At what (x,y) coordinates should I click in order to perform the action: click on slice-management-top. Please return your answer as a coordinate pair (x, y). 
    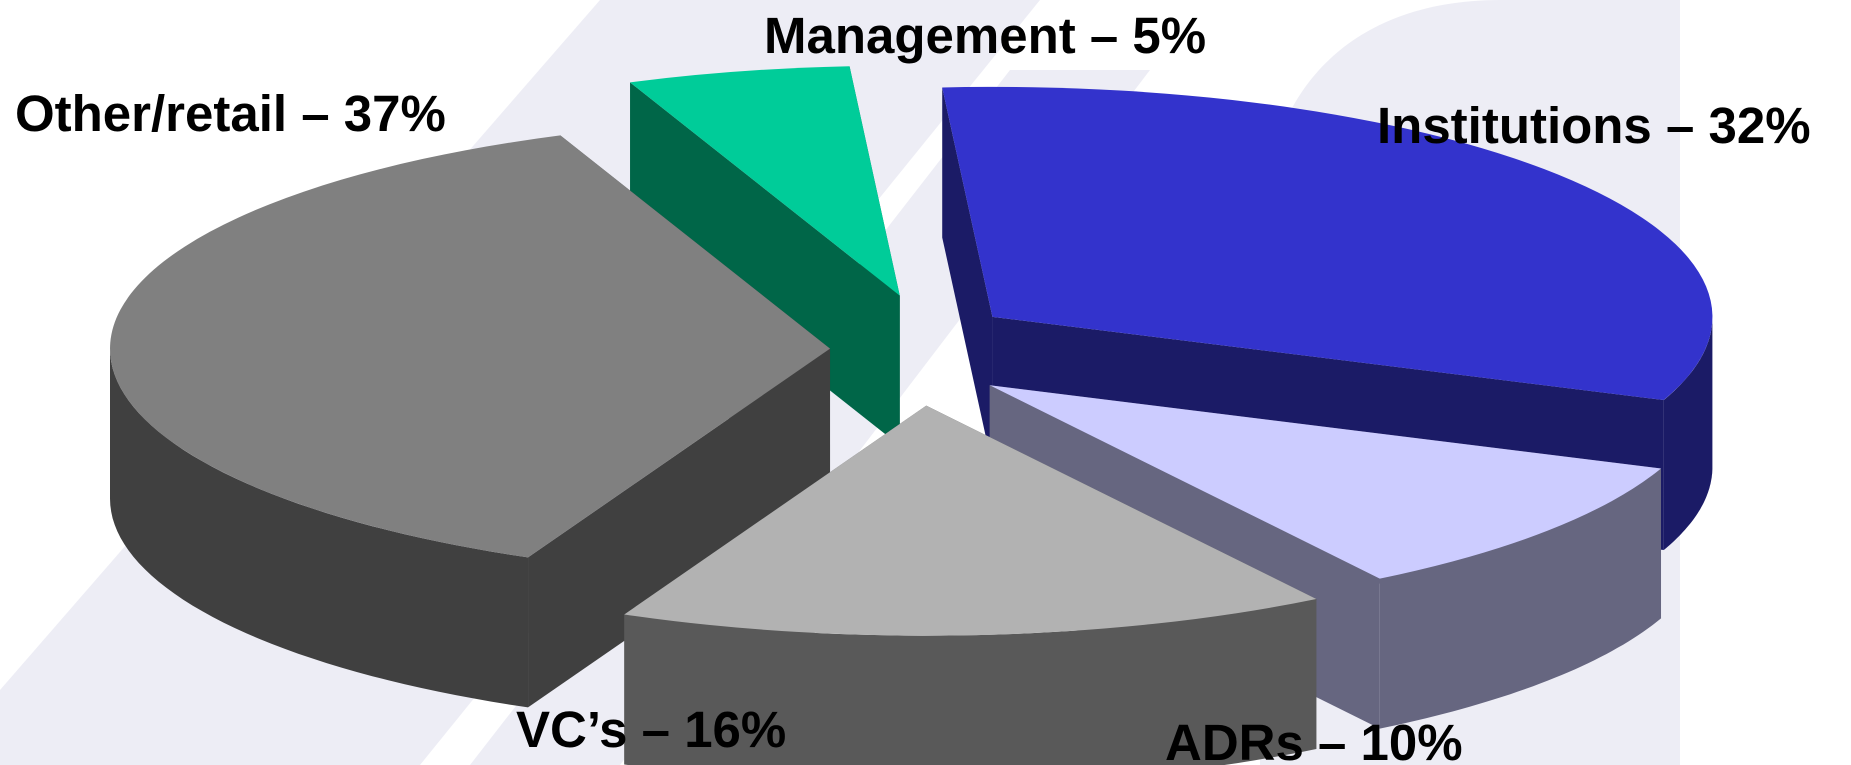
    Looking at the image, I should click on (765, 181).